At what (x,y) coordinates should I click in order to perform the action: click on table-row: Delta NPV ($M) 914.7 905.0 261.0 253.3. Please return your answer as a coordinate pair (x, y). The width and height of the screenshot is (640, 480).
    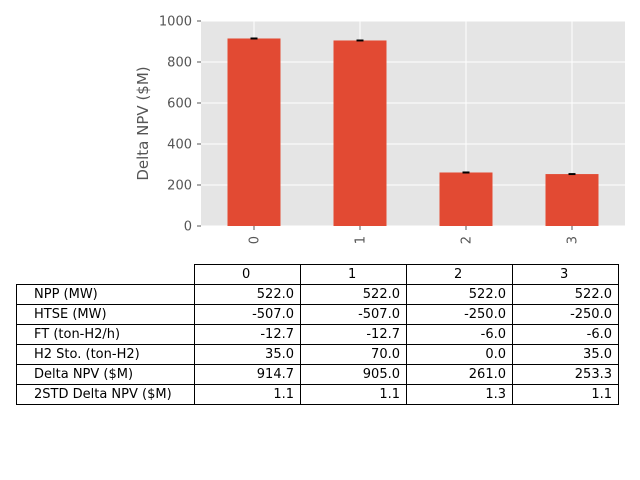
    Looking at the image, I should click on (317, 374).